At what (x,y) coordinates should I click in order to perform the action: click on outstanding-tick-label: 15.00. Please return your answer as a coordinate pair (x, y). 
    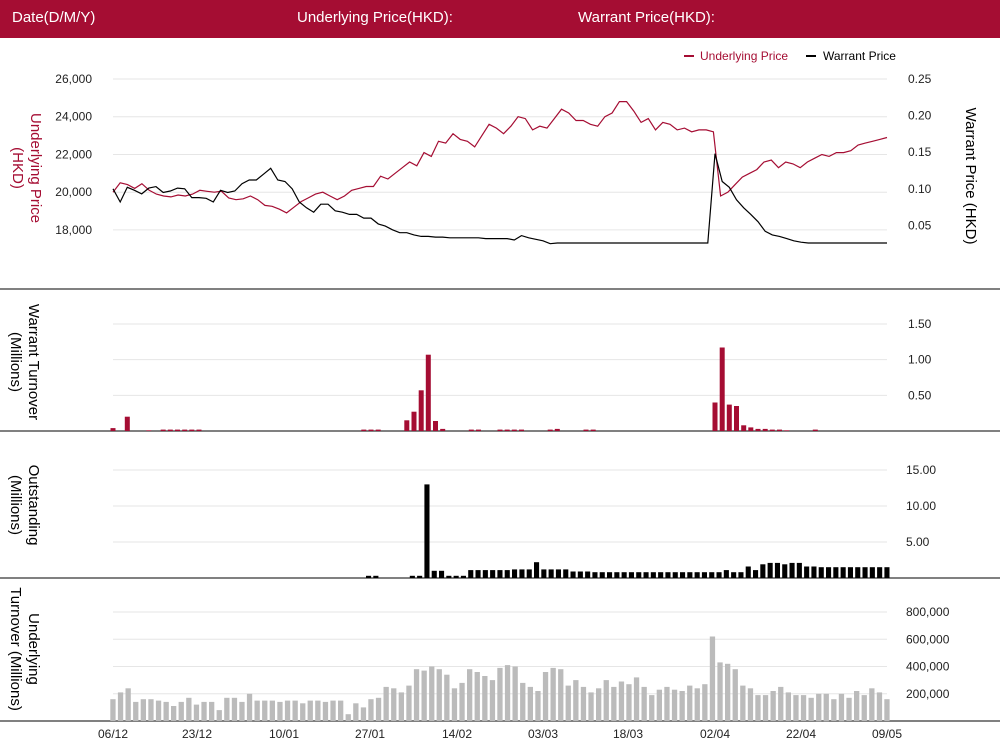
    Looking at the image, I should click on (921, 470).